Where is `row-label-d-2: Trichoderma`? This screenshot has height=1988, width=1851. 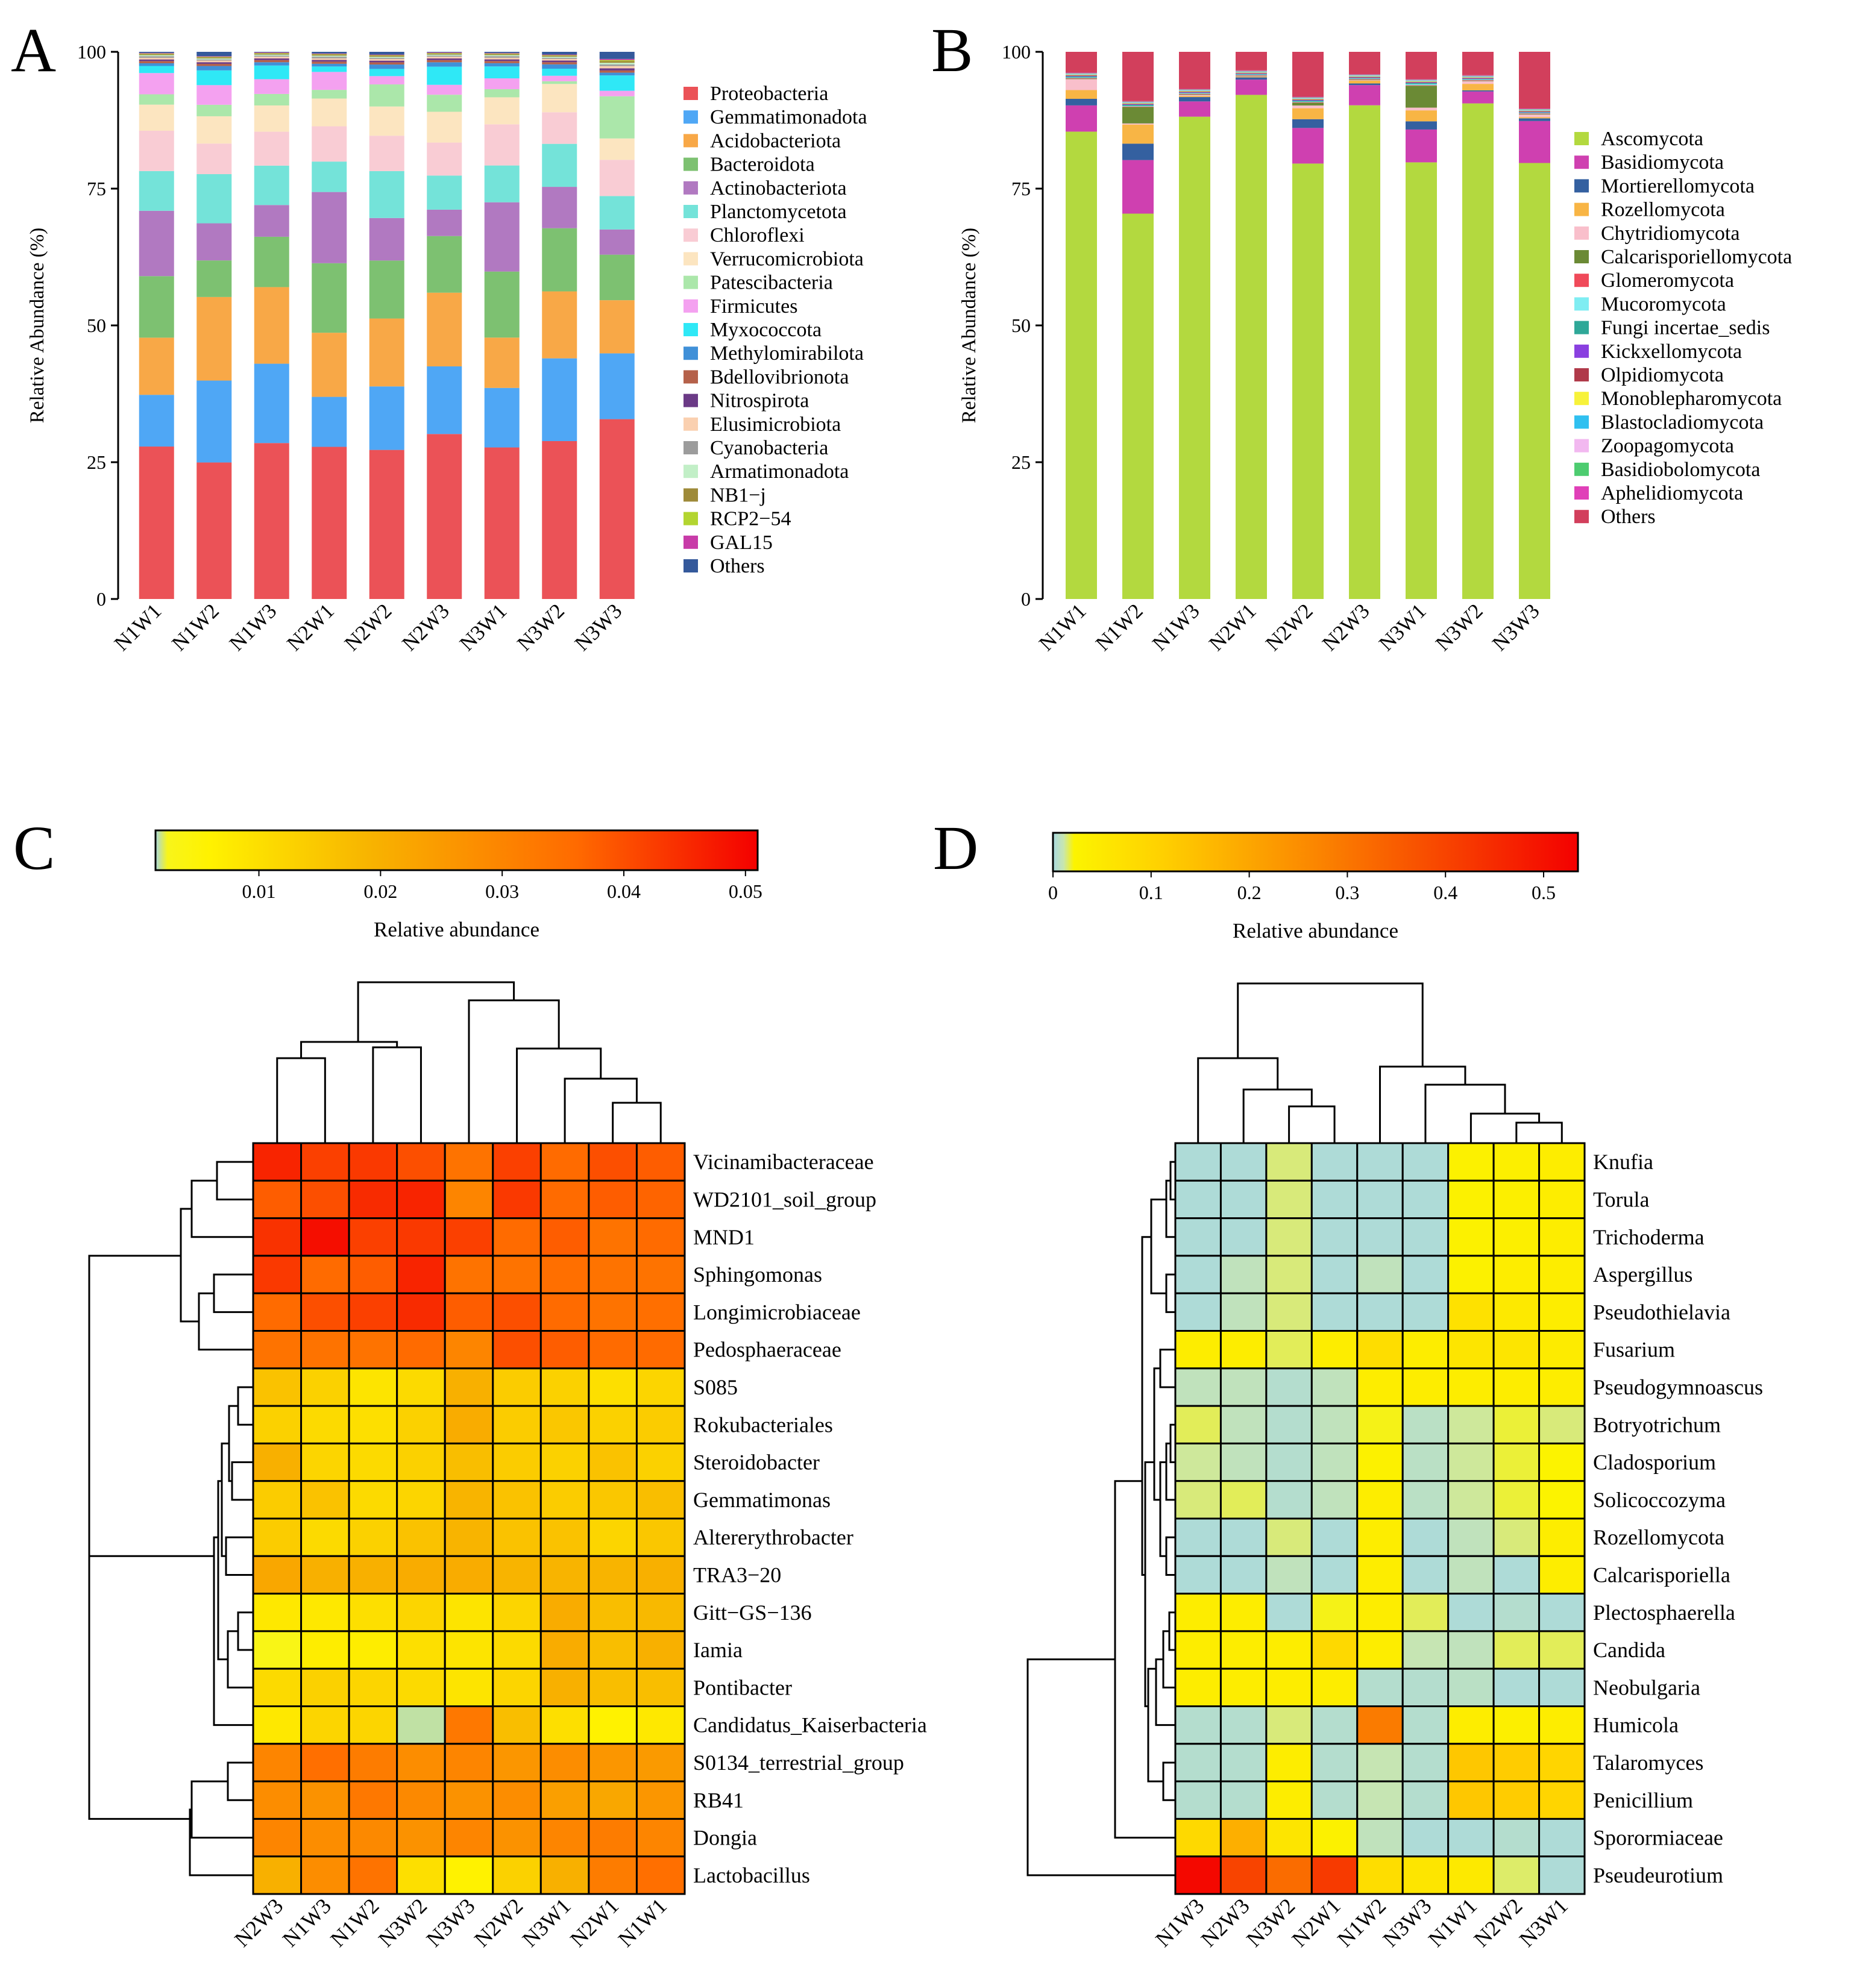
row-label-d-2: Trichoderma is located at coordinates (1649, 1237).